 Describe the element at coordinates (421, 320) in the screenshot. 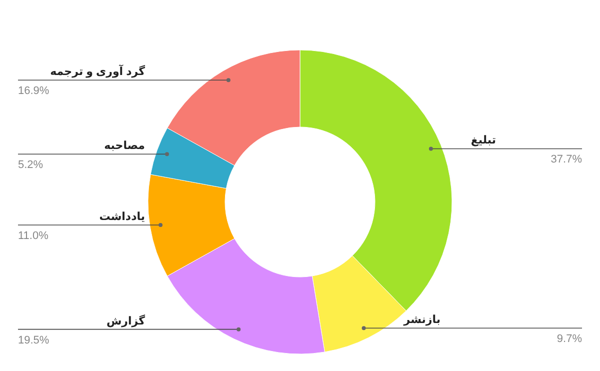

I see `slice-label: بازنشر` at that location.